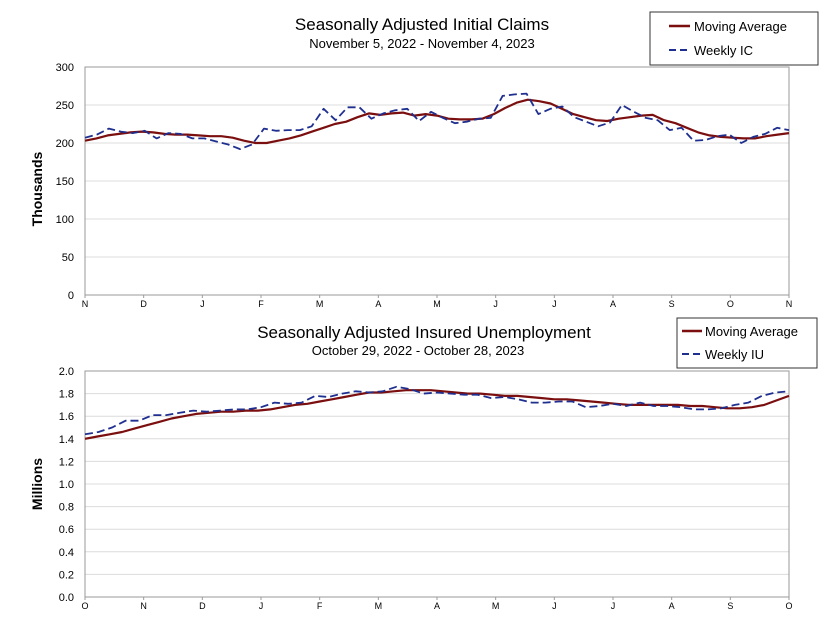 Image resolution: width=831 pixels, height=638 pixels. What do you see at coordinates (143, 606) in the screenshot?
I see `chart2-x-tick-label: N` at bounding box center [143, 606].